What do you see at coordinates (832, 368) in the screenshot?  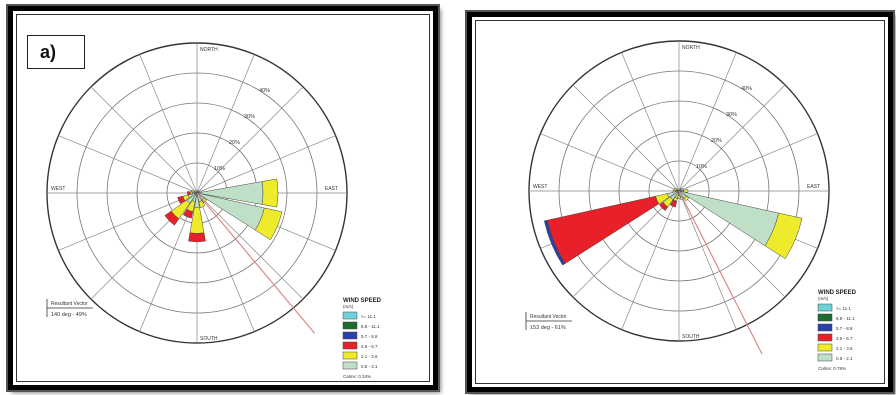 I see `calms-label: Calms: 0.79%` at bounding box center [832, 368].